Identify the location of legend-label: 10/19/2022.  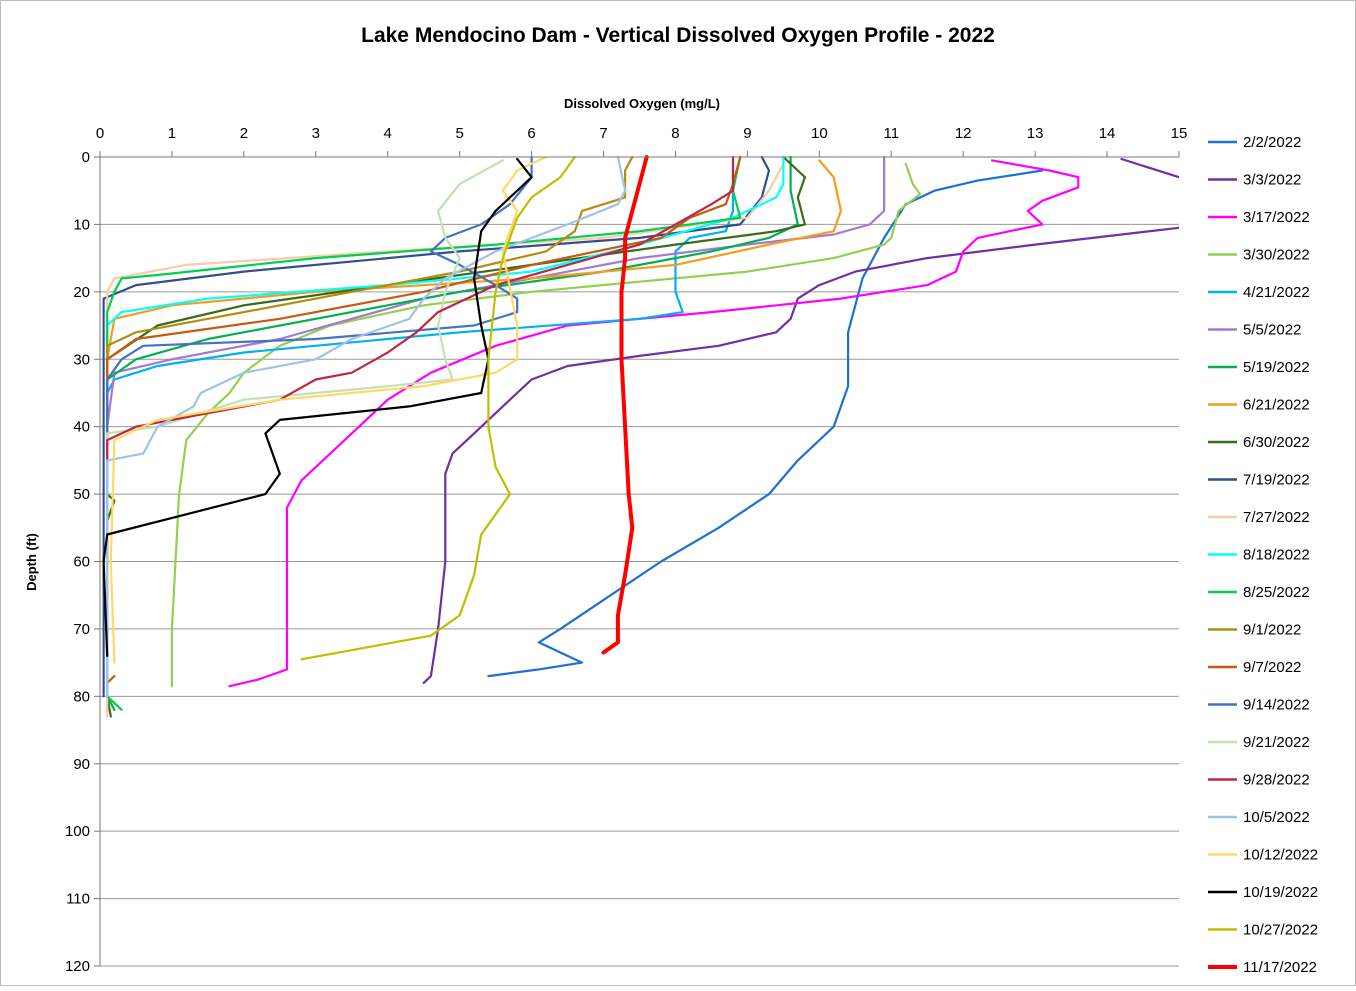
(1280, 892).